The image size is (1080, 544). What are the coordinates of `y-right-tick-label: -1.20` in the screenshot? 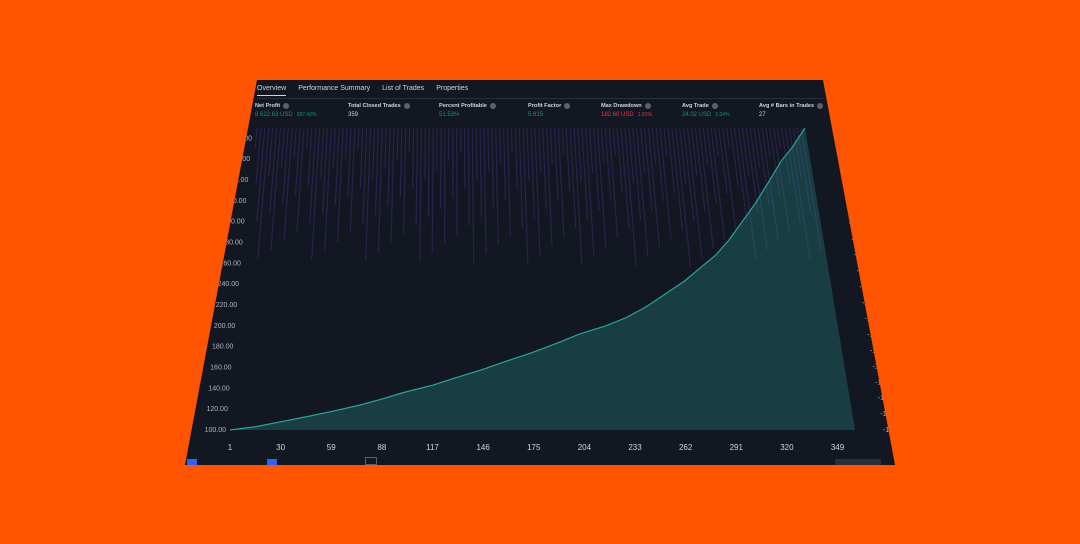 It's located at (873, 319).